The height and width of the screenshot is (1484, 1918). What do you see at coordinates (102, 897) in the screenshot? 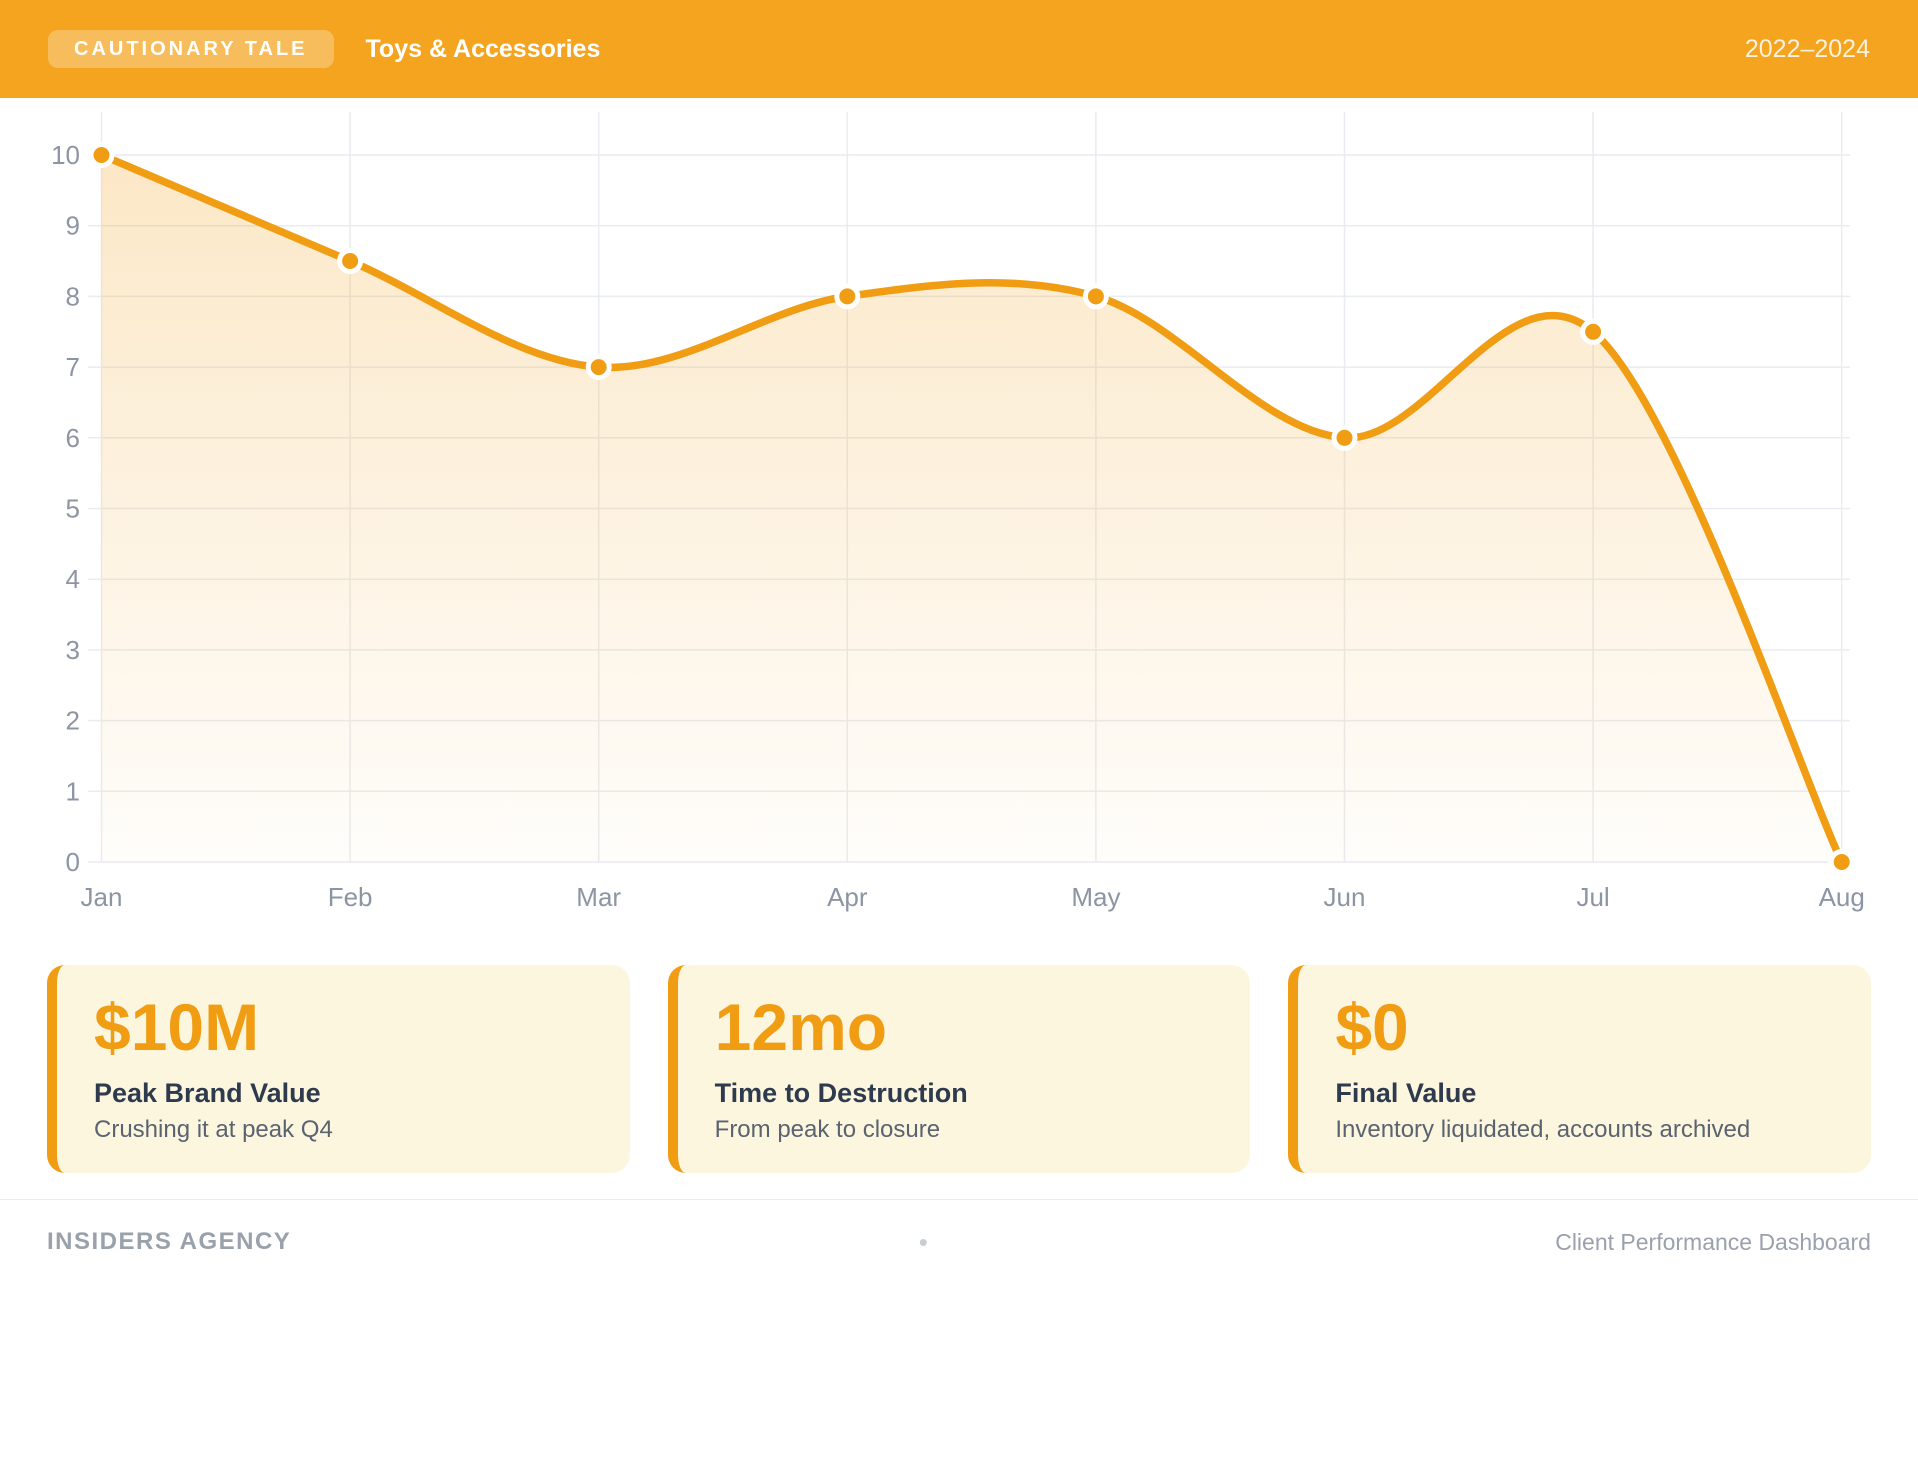
I see `x-tick-label: Jan` at bounding box center [102, 897].